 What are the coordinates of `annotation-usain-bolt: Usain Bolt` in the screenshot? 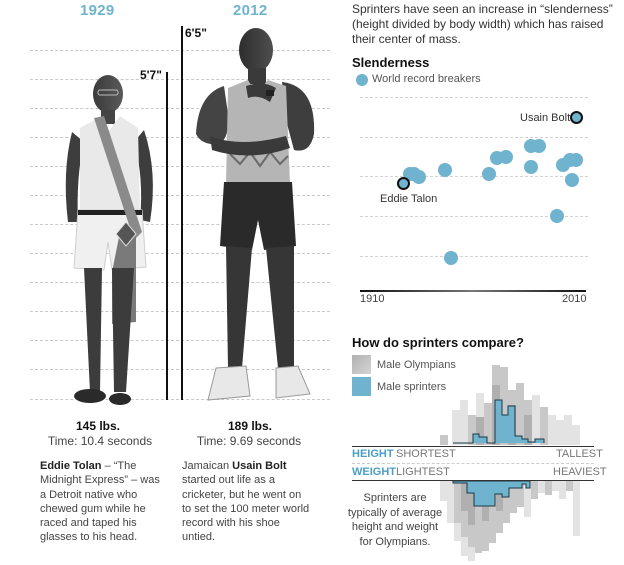 It's located at (545, 118).